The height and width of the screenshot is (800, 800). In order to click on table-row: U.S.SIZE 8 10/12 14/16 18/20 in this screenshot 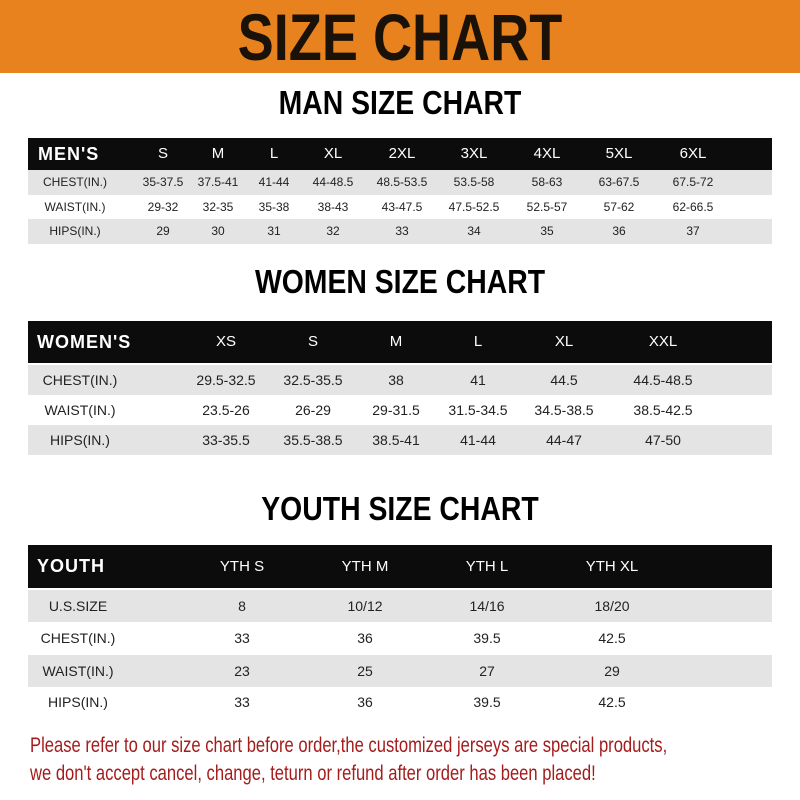, I will do `click(400, 606)`.